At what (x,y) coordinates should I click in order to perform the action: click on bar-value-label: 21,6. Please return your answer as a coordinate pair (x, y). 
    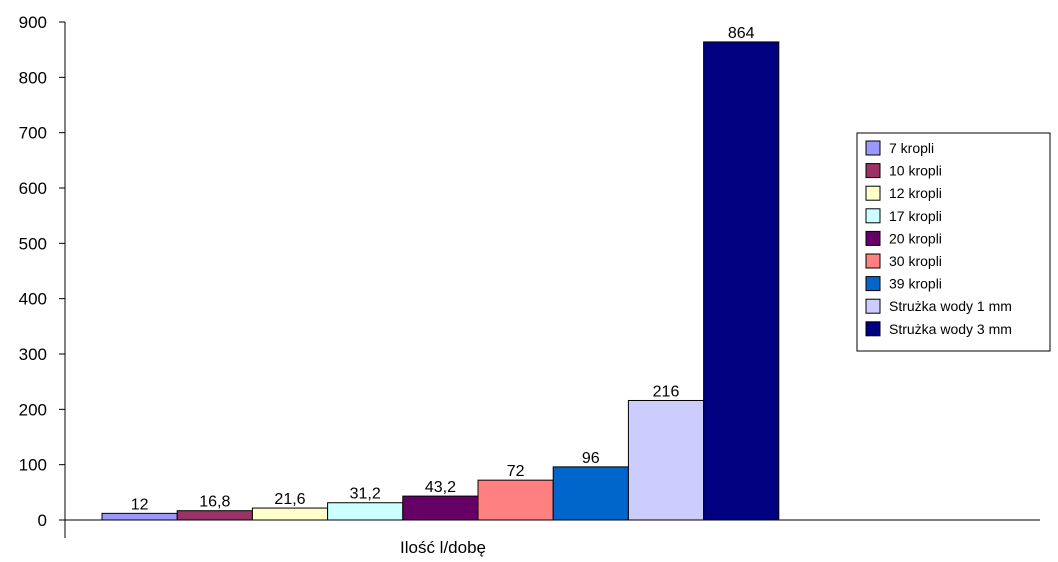
    Looking at the image, I should click on (289, 499).